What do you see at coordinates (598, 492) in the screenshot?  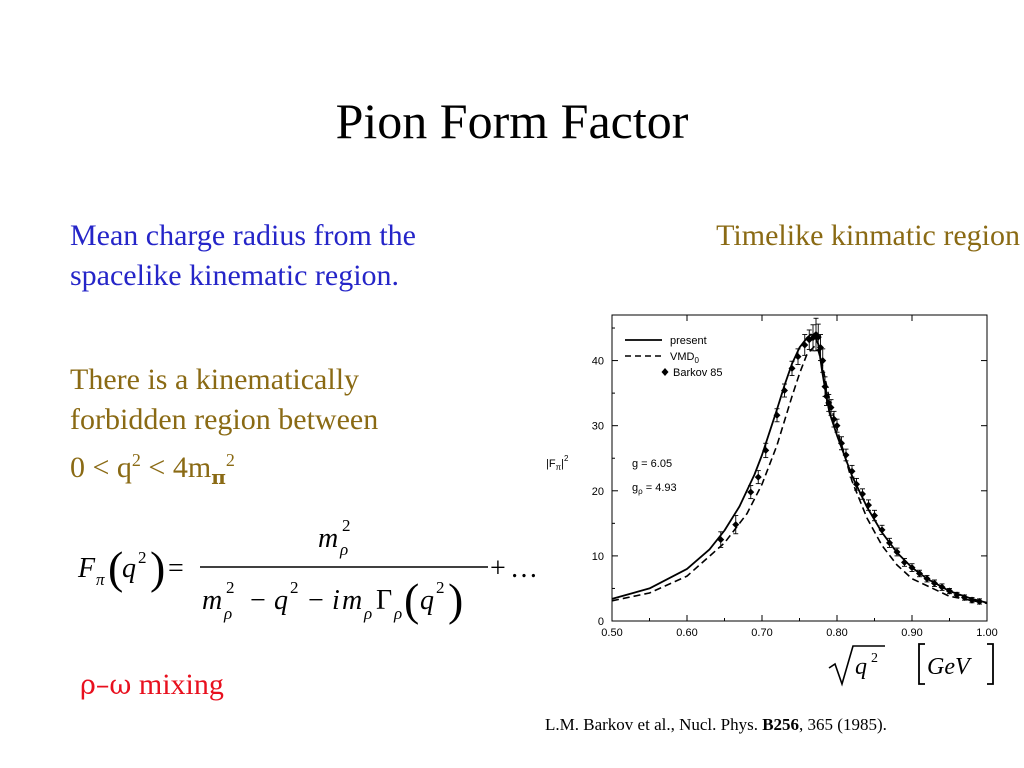 I see `y-tick-label-2: 20` at bounding box center [598, 492].